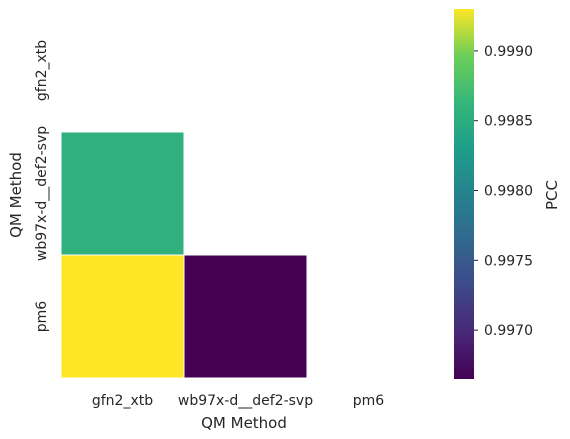  I want to click on colorbar, so click(464, 194).